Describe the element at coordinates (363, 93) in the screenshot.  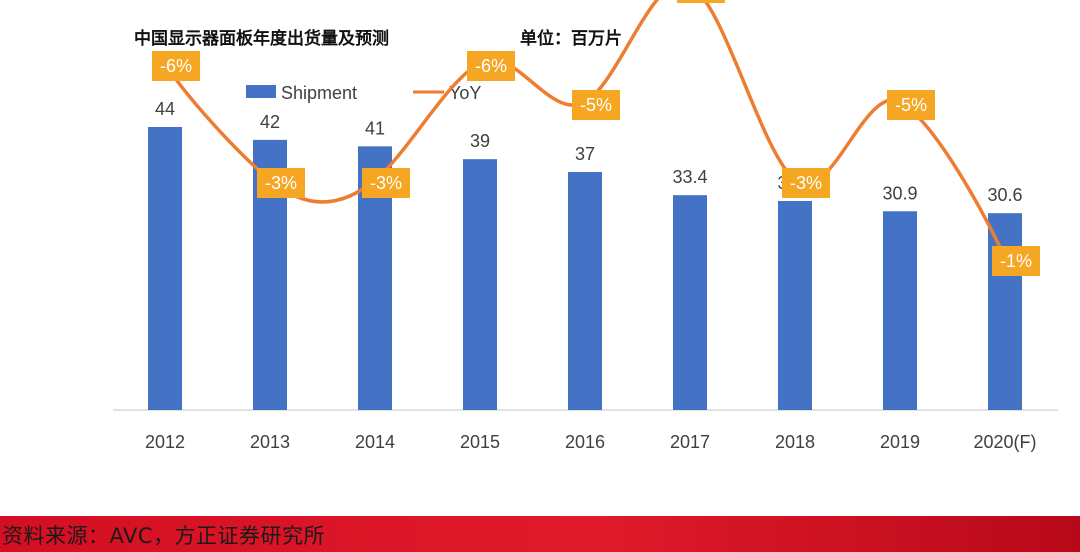
I see `legend: Shipment YoY` at that location.